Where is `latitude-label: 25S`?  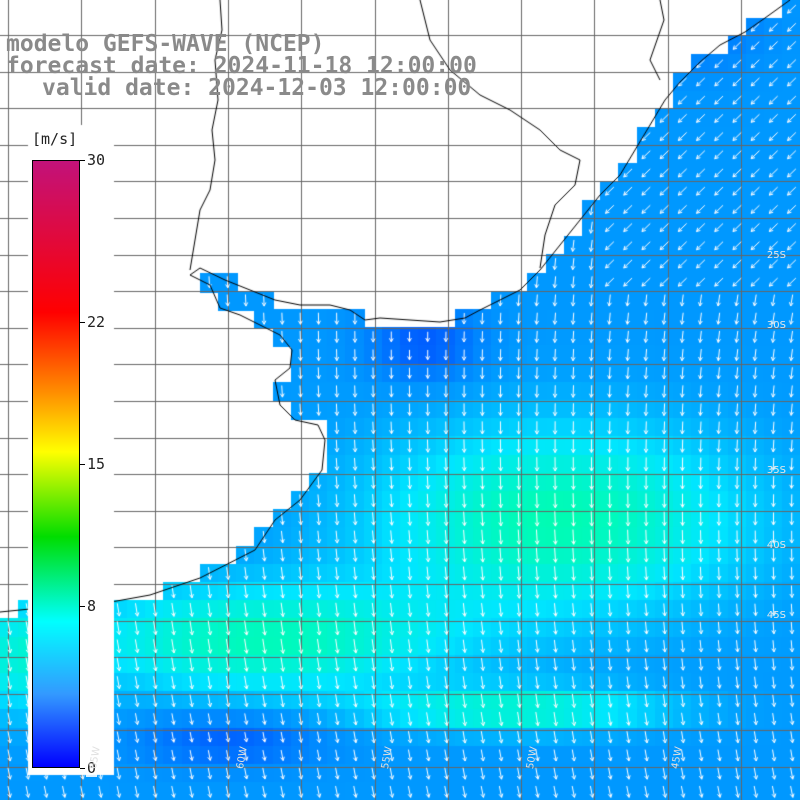
latitude-label: 25S is located at coordinates (776, 255).